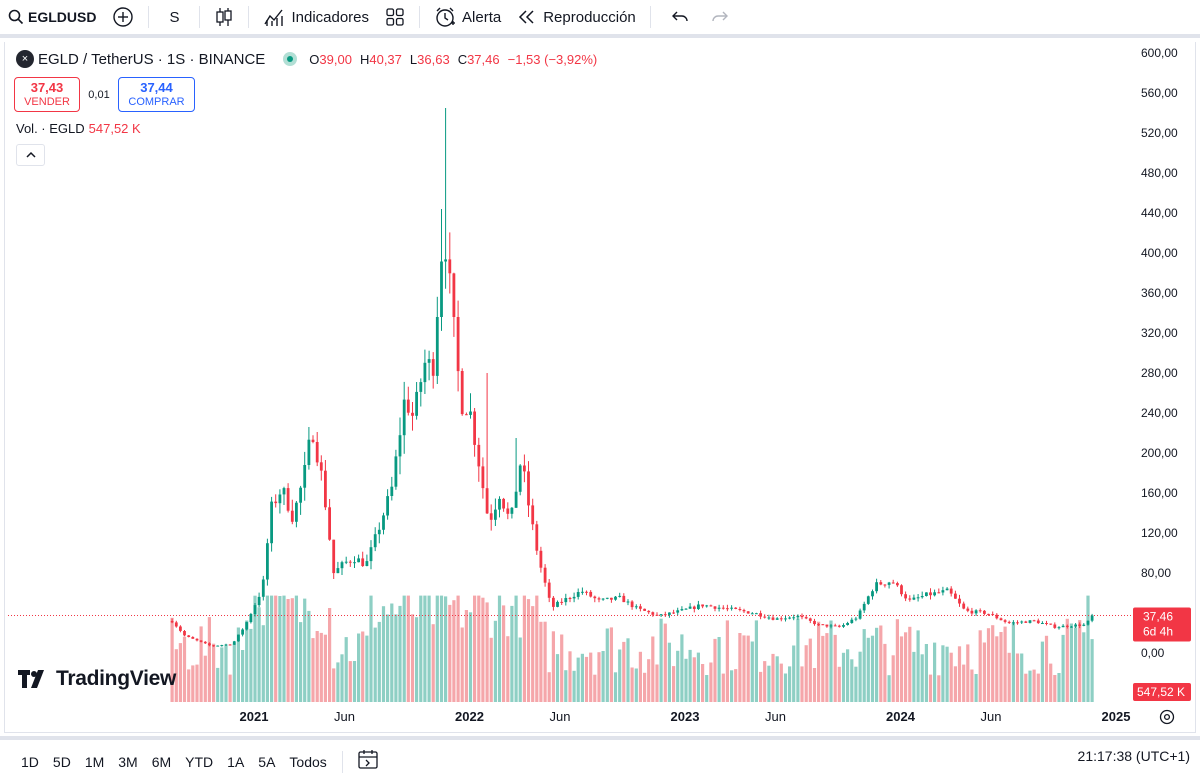 The width and height of the screenshot is (1200, 783). Describe the element at coordinates (199, 761) in the screenshot. I see `range-button-ytd: YTD` at that location.